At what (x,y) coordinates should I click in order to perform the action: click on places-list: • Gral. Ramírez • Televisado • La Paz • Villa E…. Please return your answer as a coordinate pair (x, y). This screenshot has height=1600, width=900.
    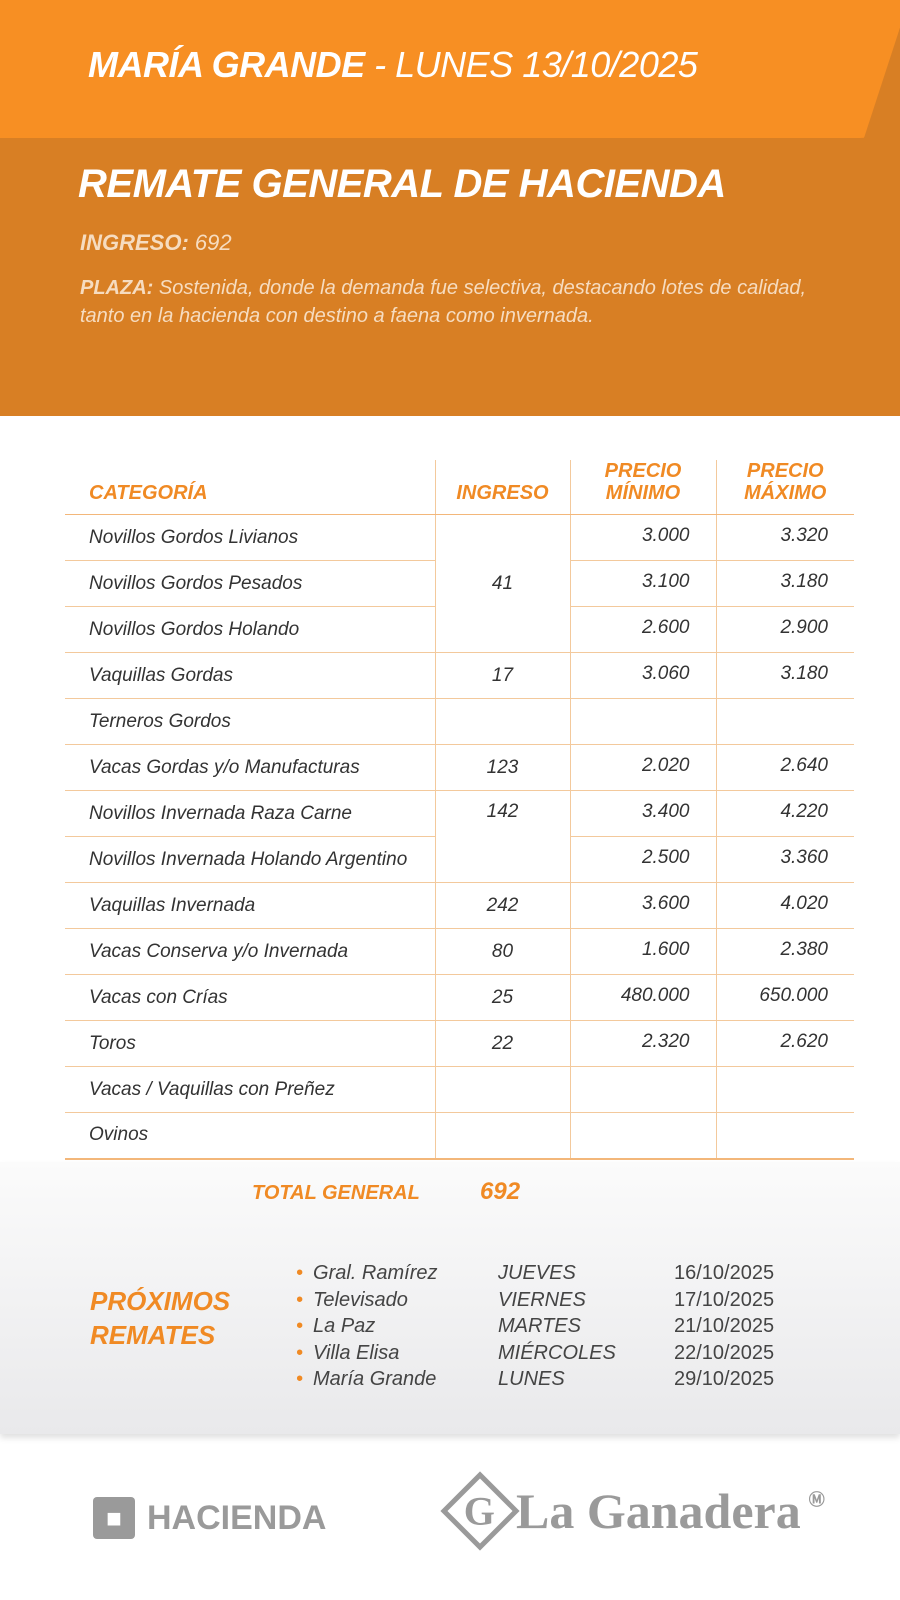
    Looking at the image, I should click on (366, 1326).